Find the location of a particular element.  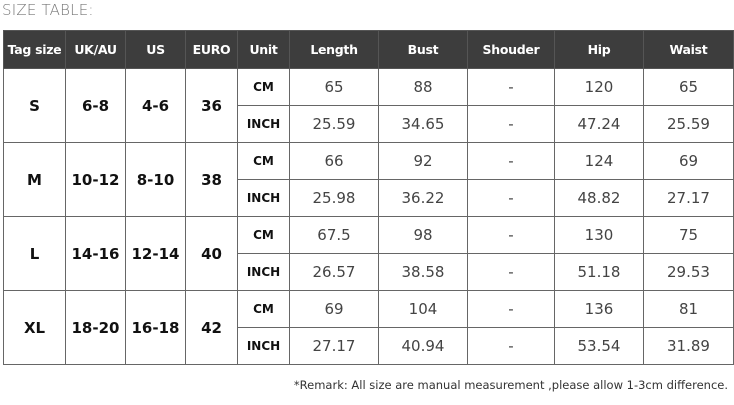

bust-cell: 92 is located at coordinates (423, 161).